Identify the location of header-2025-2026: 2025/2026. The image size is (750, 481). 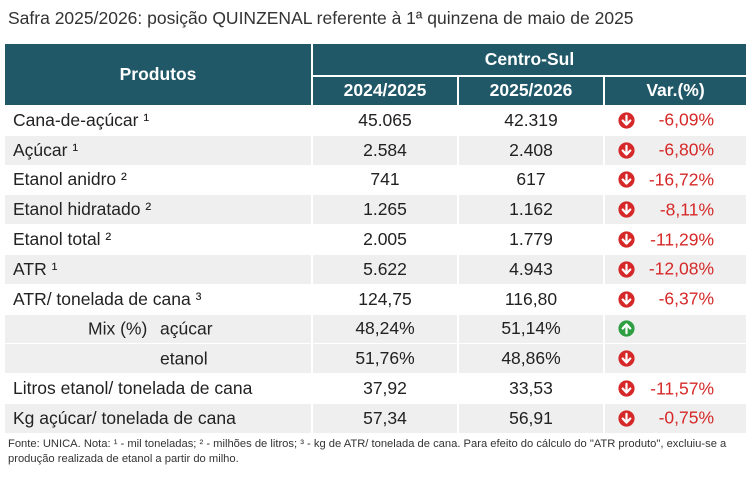
(532, 90).